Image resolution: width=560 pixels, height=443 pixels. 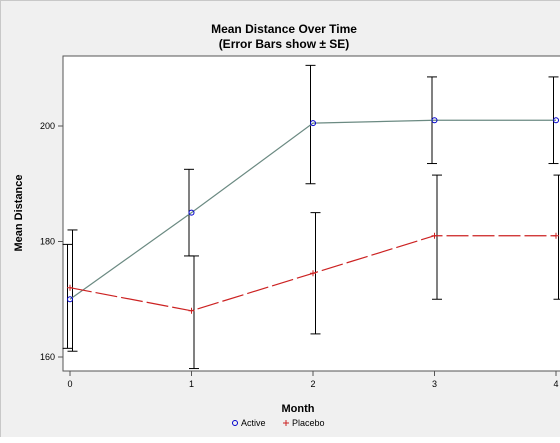 What do you see at coordinates (253, 423) in the screenshot?
I see `legend-label-active: Active` at bounding box center [253, 423].